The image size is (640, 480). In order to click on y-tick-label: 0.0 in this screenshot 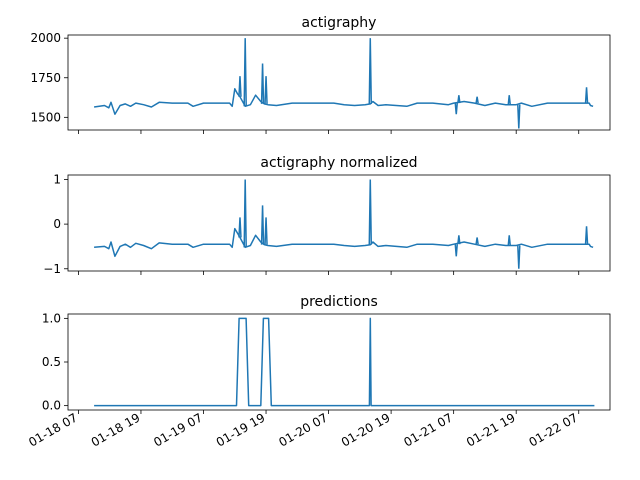, I will do `click(51, 406)`.